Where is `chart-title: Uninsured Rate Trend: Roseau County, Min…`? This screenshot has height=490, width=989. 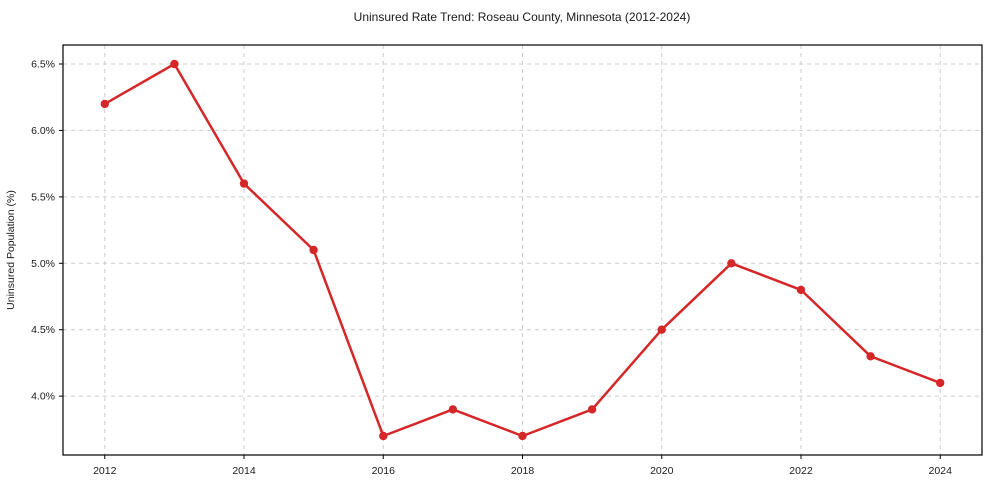
chart-title: Uninsured Rate Trend: Roseau County, Min… is located at coordinates (522, 17).